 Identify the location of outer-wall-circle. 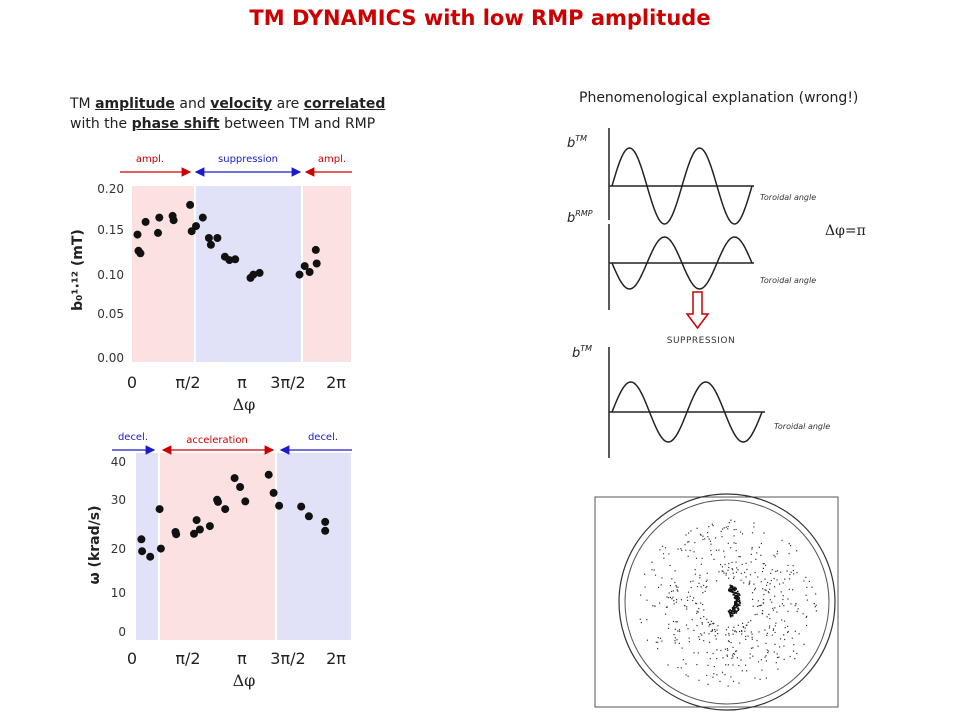
(727, 602).